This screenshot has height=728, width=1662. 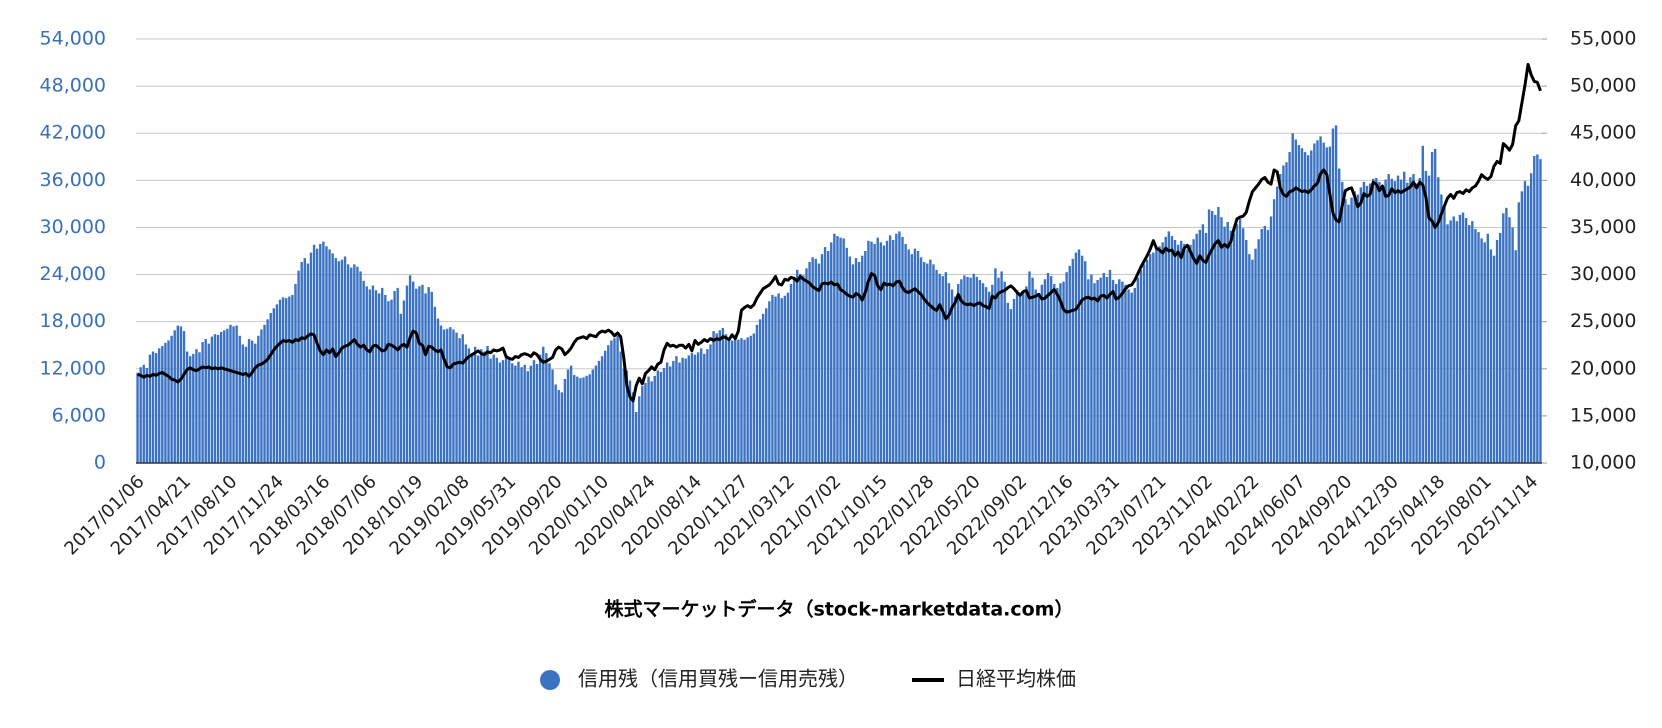 What do you see at coordinates (73, 133) in the screenshot?
I see `y-tick-label: 42,000` at bounding box center [73, 133].